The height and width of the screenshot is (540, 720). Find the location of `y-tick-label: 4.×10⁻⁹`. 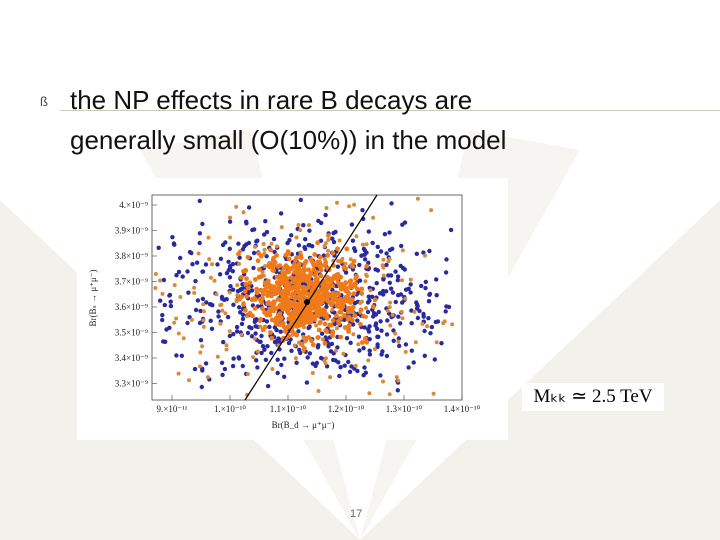

y-tick-label: 4.×10⁻⁹ is located at coordinates (133, 205).